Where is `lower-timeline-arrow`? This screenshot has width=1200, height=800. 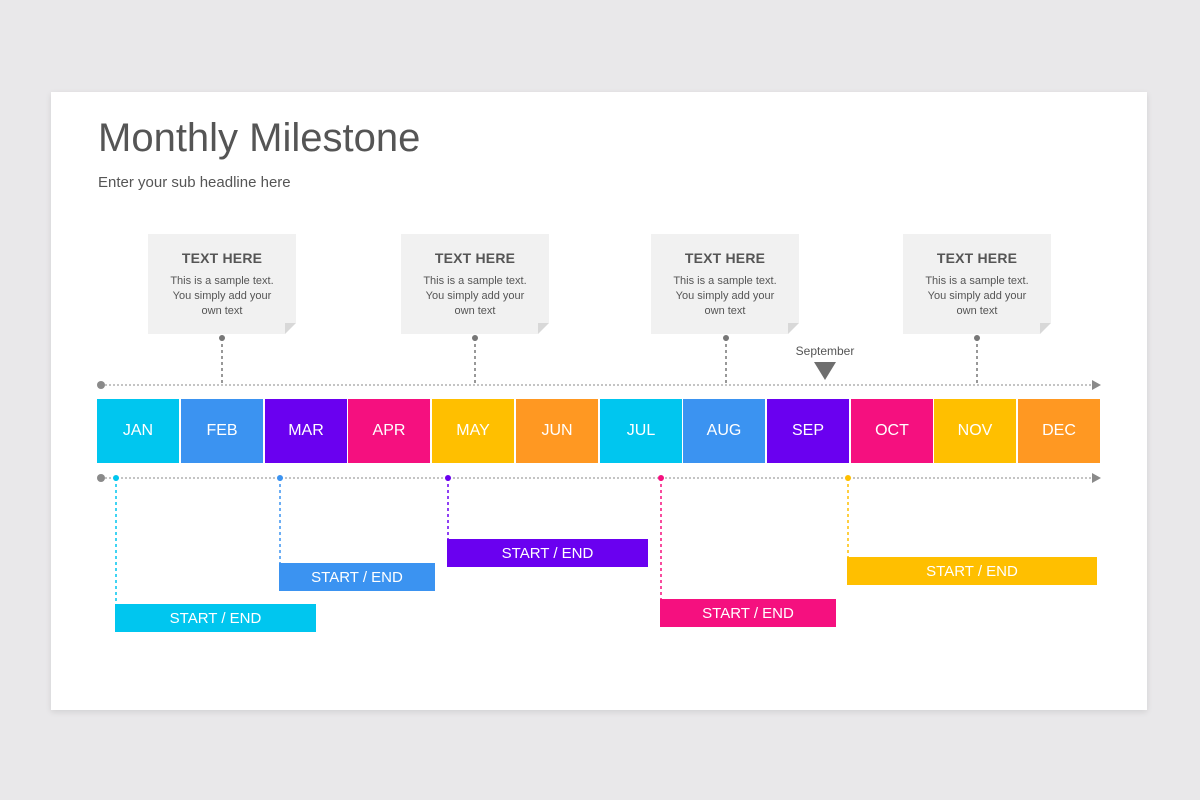
lower-timeline-arrow is located at coordinates (1096, 478).